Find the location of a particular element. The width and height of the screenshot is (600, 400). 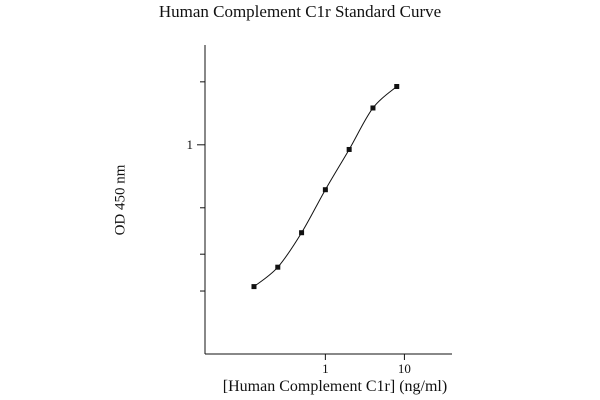

chart-title: Human Complement C1r Standard Curve is located at coordinates (300, 11).